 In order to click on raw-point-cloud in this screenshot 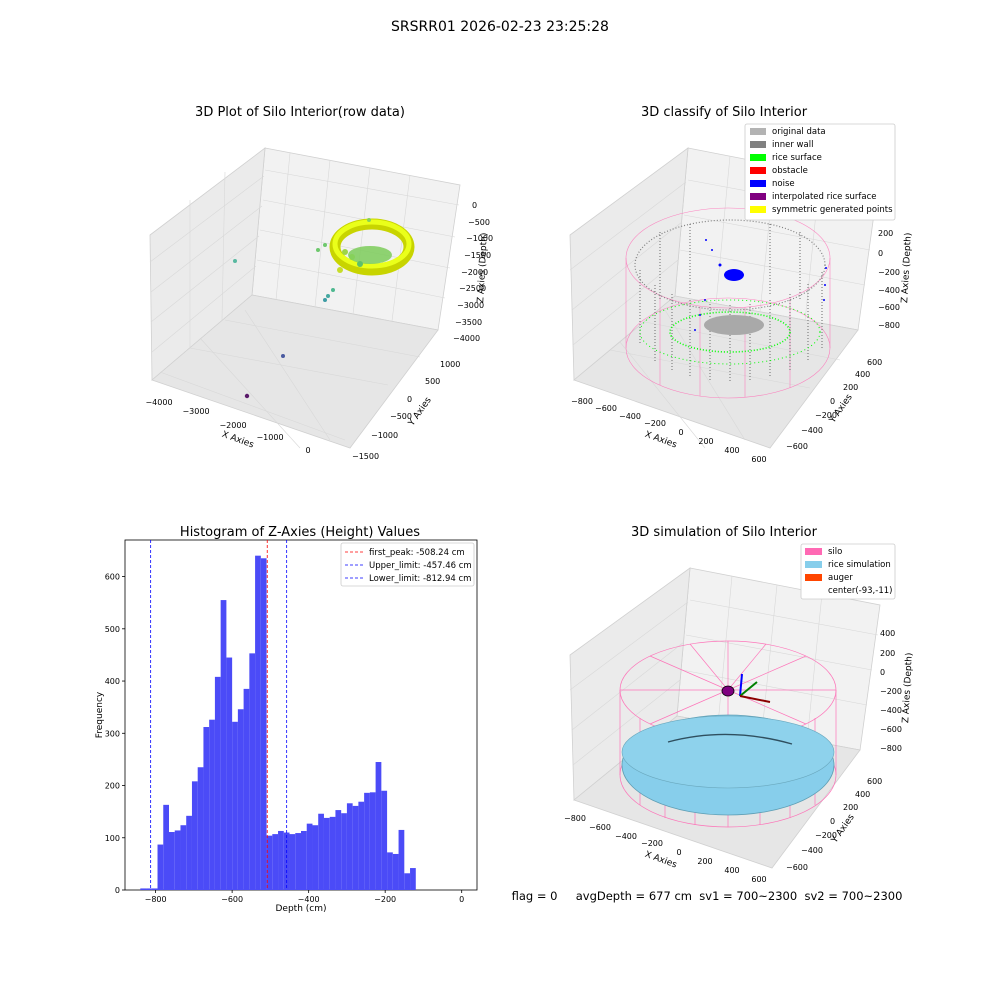, I will do `click(324, 308)`.